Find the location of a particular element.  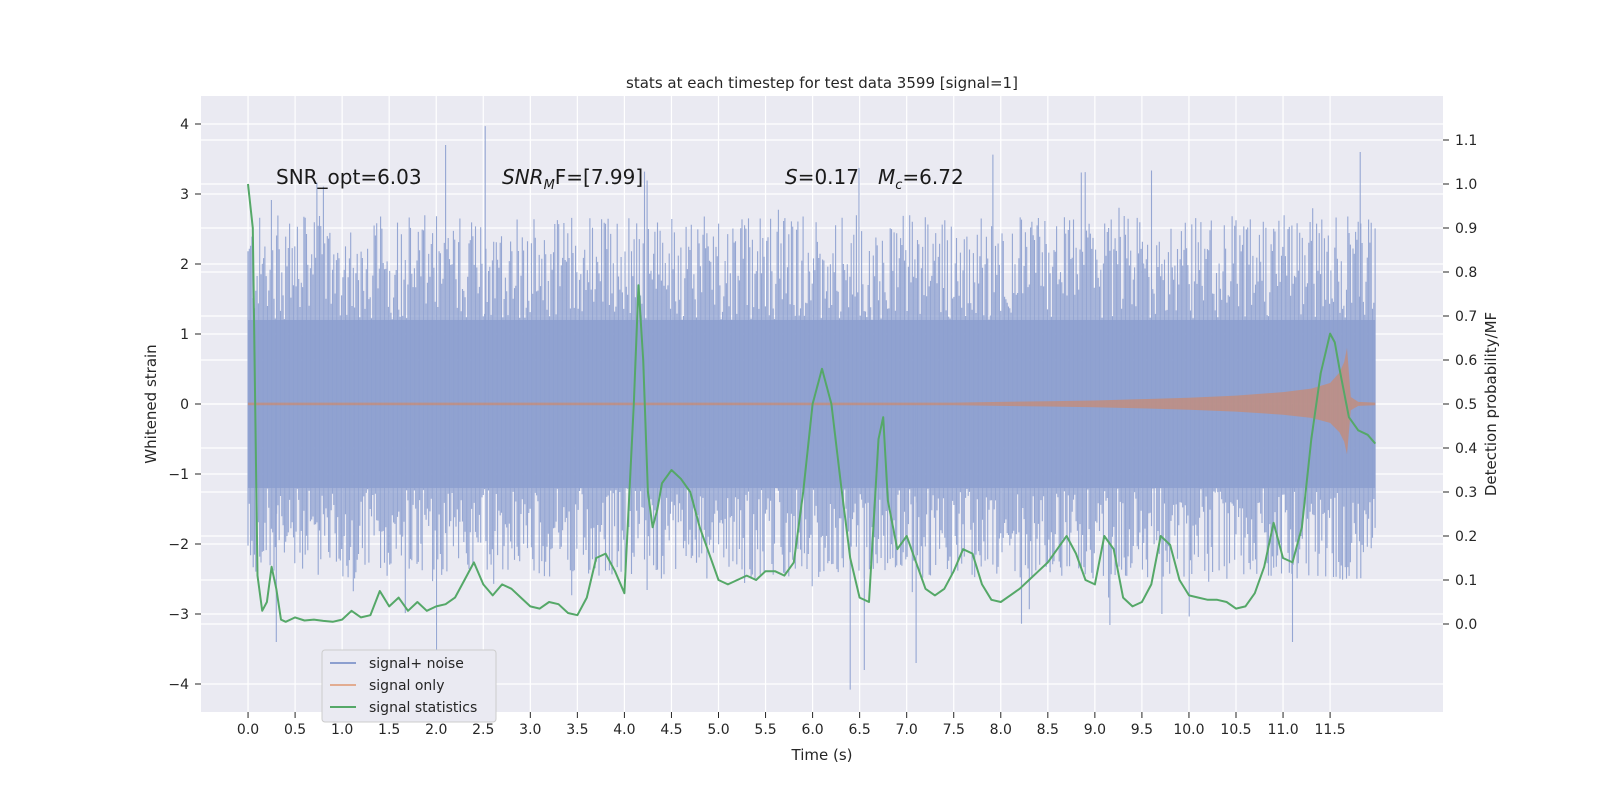

y-left-tick-label: −3 is located at coordinates (178, 615).